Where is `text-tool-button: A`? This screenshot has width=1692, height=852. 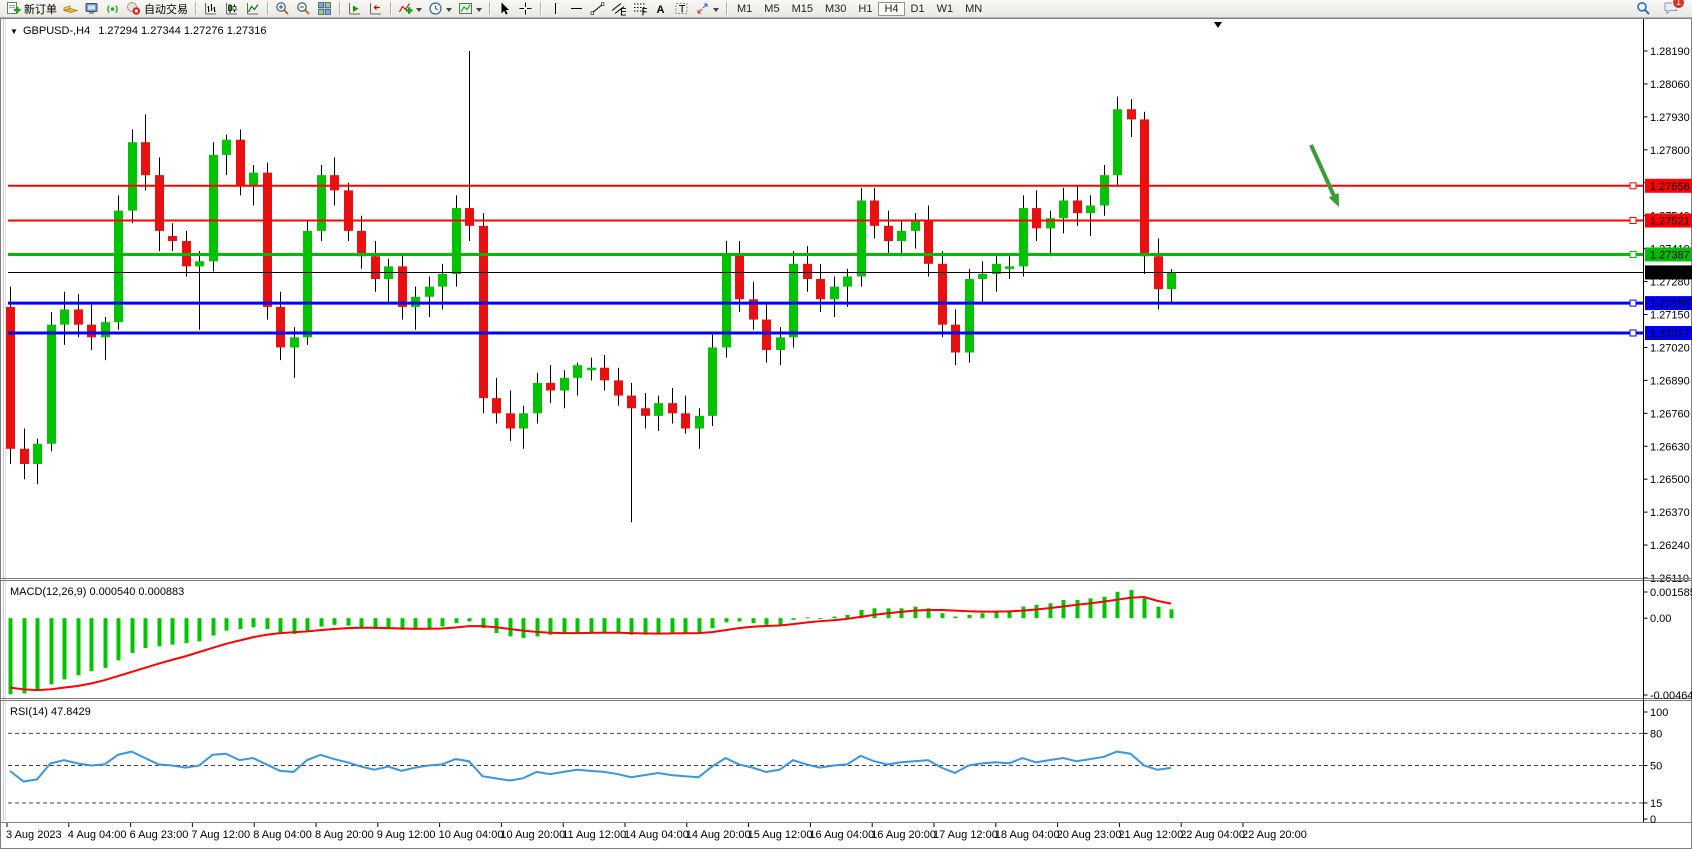
text-tool-button: A is located at coordinates (660, 8).